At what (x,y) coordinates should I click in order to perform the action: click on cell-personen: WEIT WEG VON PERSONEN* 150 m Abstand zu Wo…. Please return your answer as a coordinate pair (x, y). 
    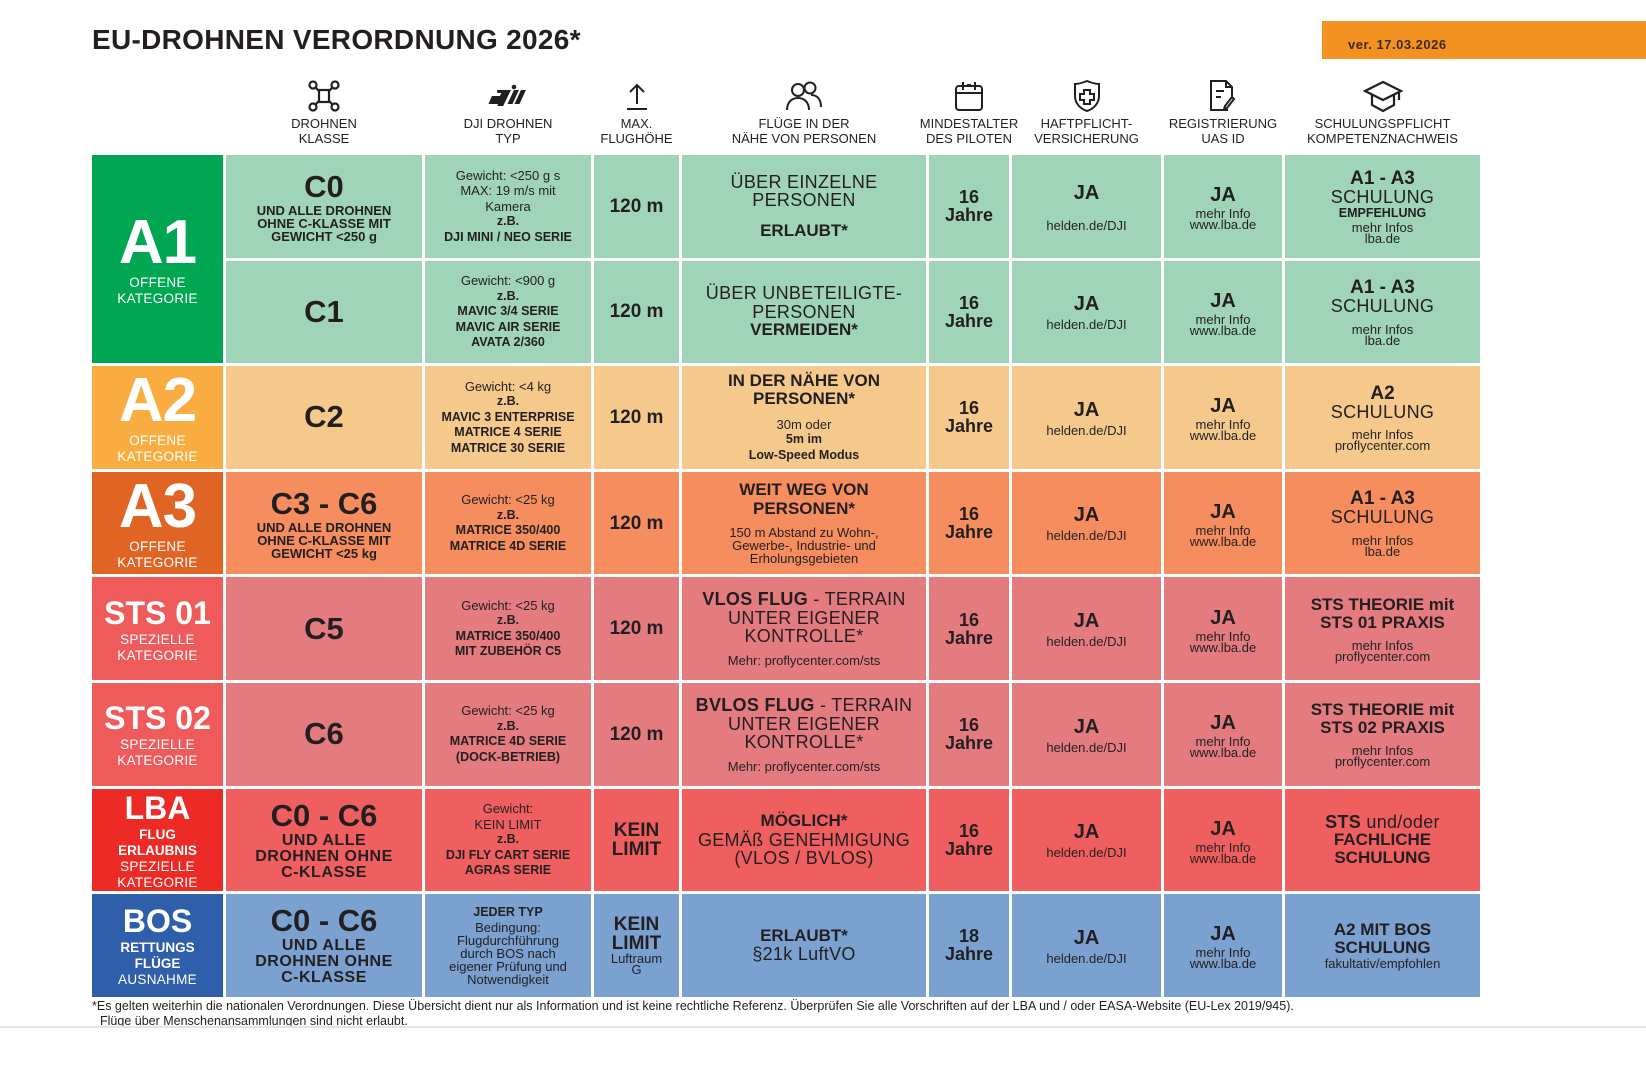
    Looking at the image, I should click on (804, 523).